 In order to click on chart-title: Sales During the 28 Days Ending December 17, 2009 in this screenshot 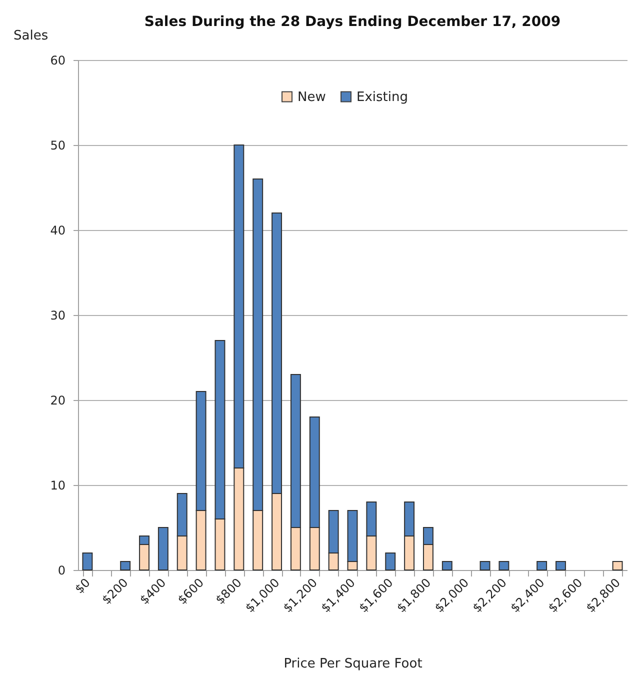, I will do `click(352, 22)`.